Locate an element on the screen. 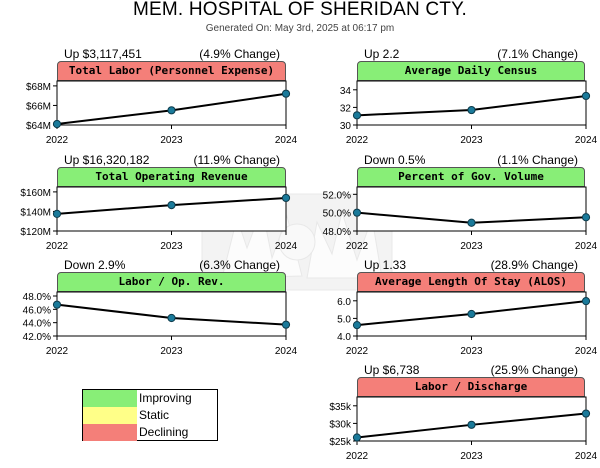 The width and height of the screenshot is (600, 468). legend-item-declining: Declining is located at coordinates (150, 432).